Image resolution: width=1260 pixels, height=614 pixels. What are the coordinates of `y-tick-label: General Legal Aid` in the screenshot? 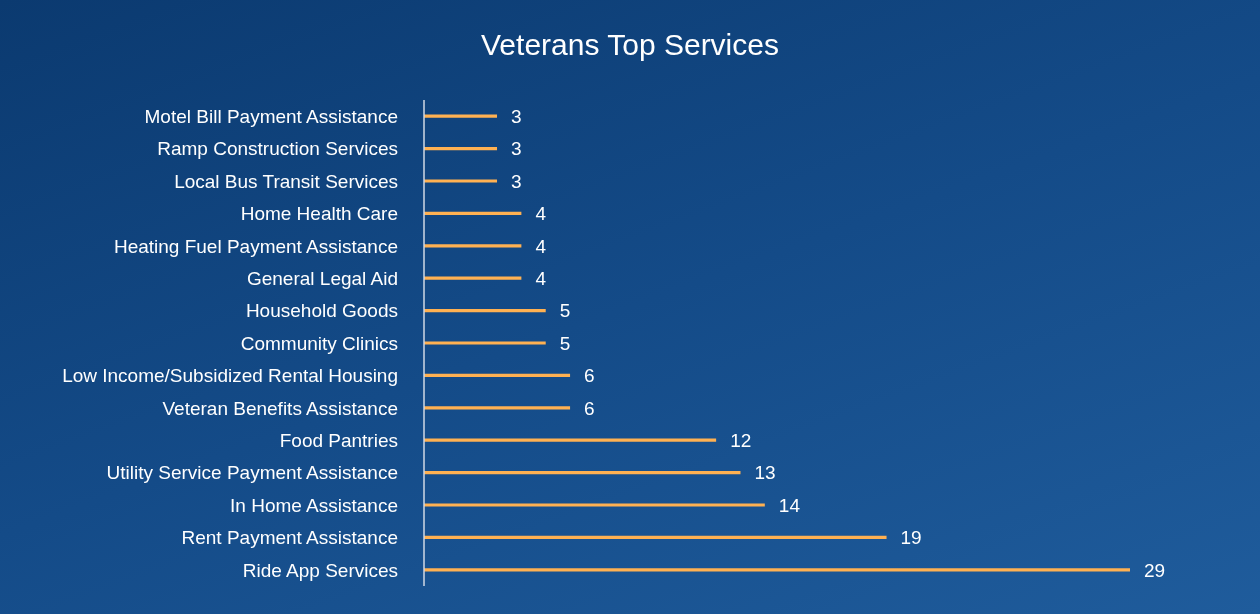 It's located at (322, 278).